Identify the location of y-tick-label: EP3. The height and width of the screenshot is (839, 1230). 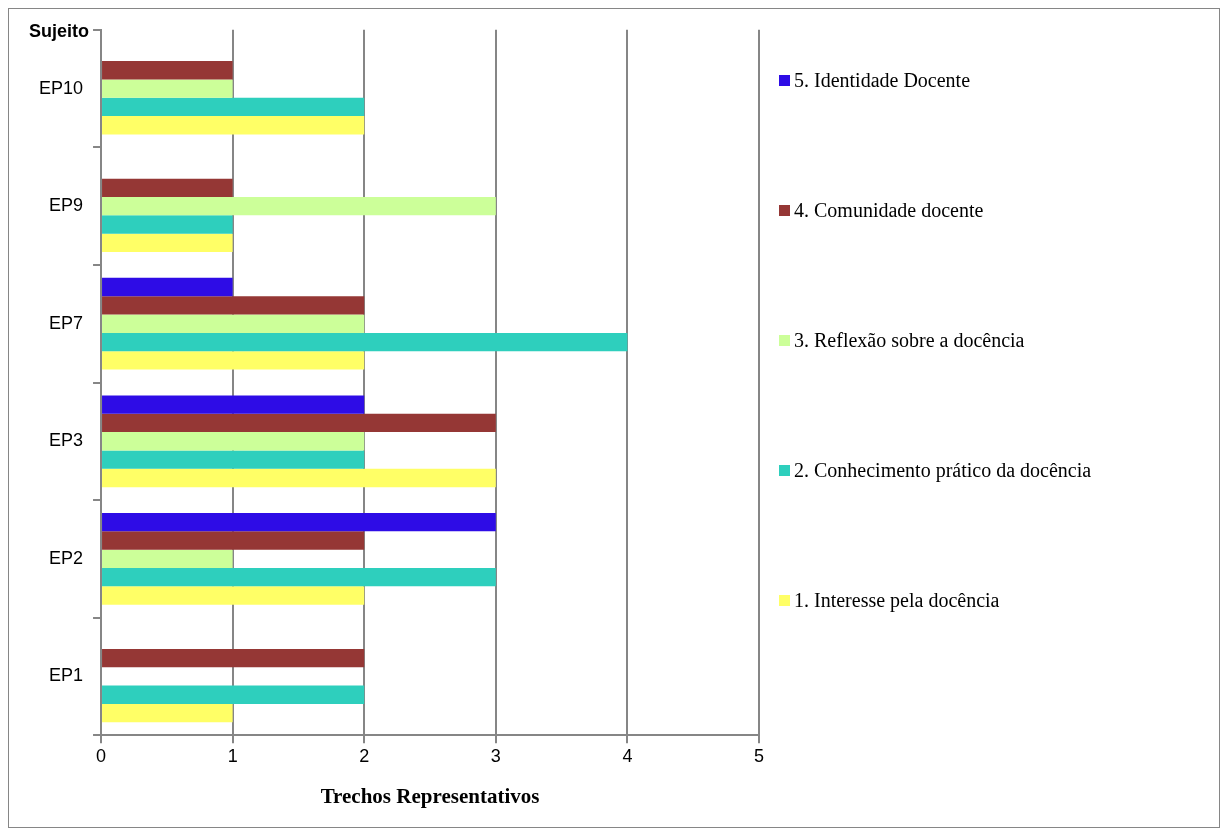
(66, 440).